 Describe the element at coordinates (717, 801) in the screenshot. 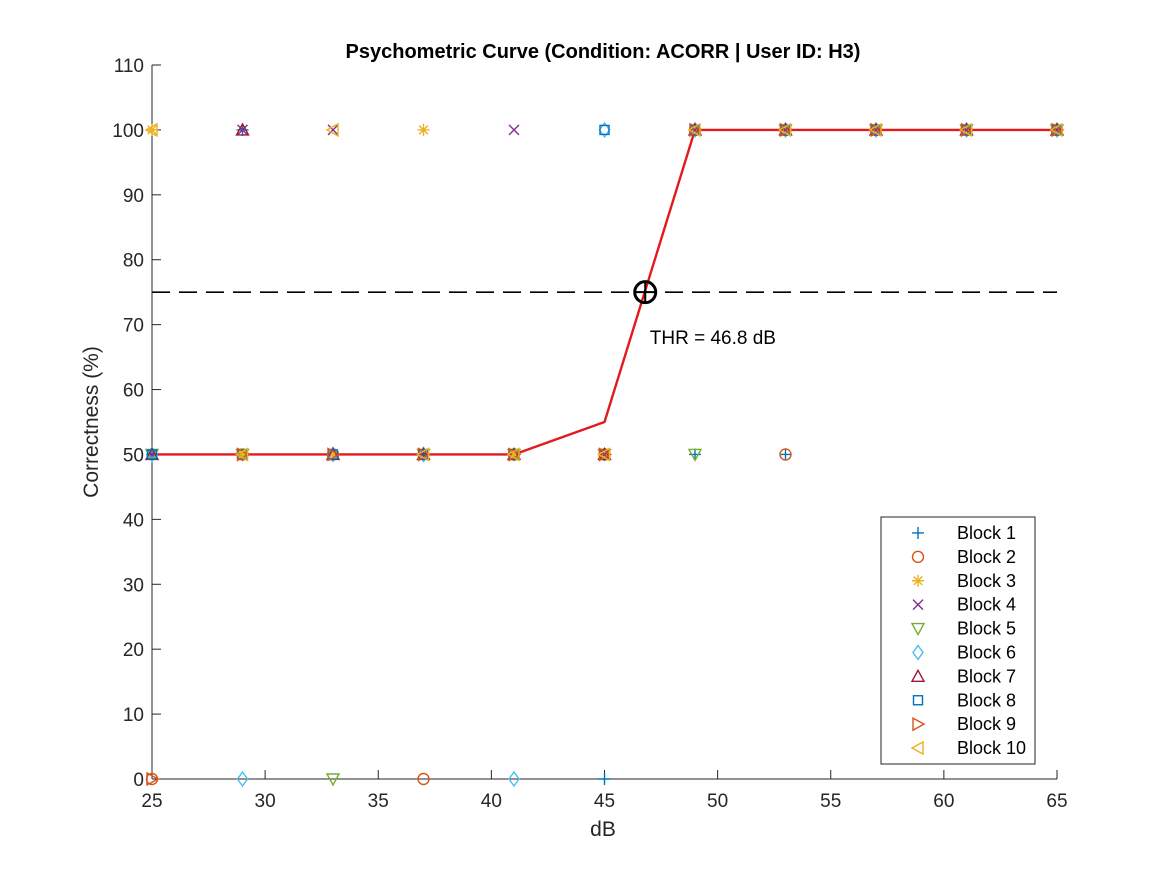

I see `x-tick-label: 50` at that location.